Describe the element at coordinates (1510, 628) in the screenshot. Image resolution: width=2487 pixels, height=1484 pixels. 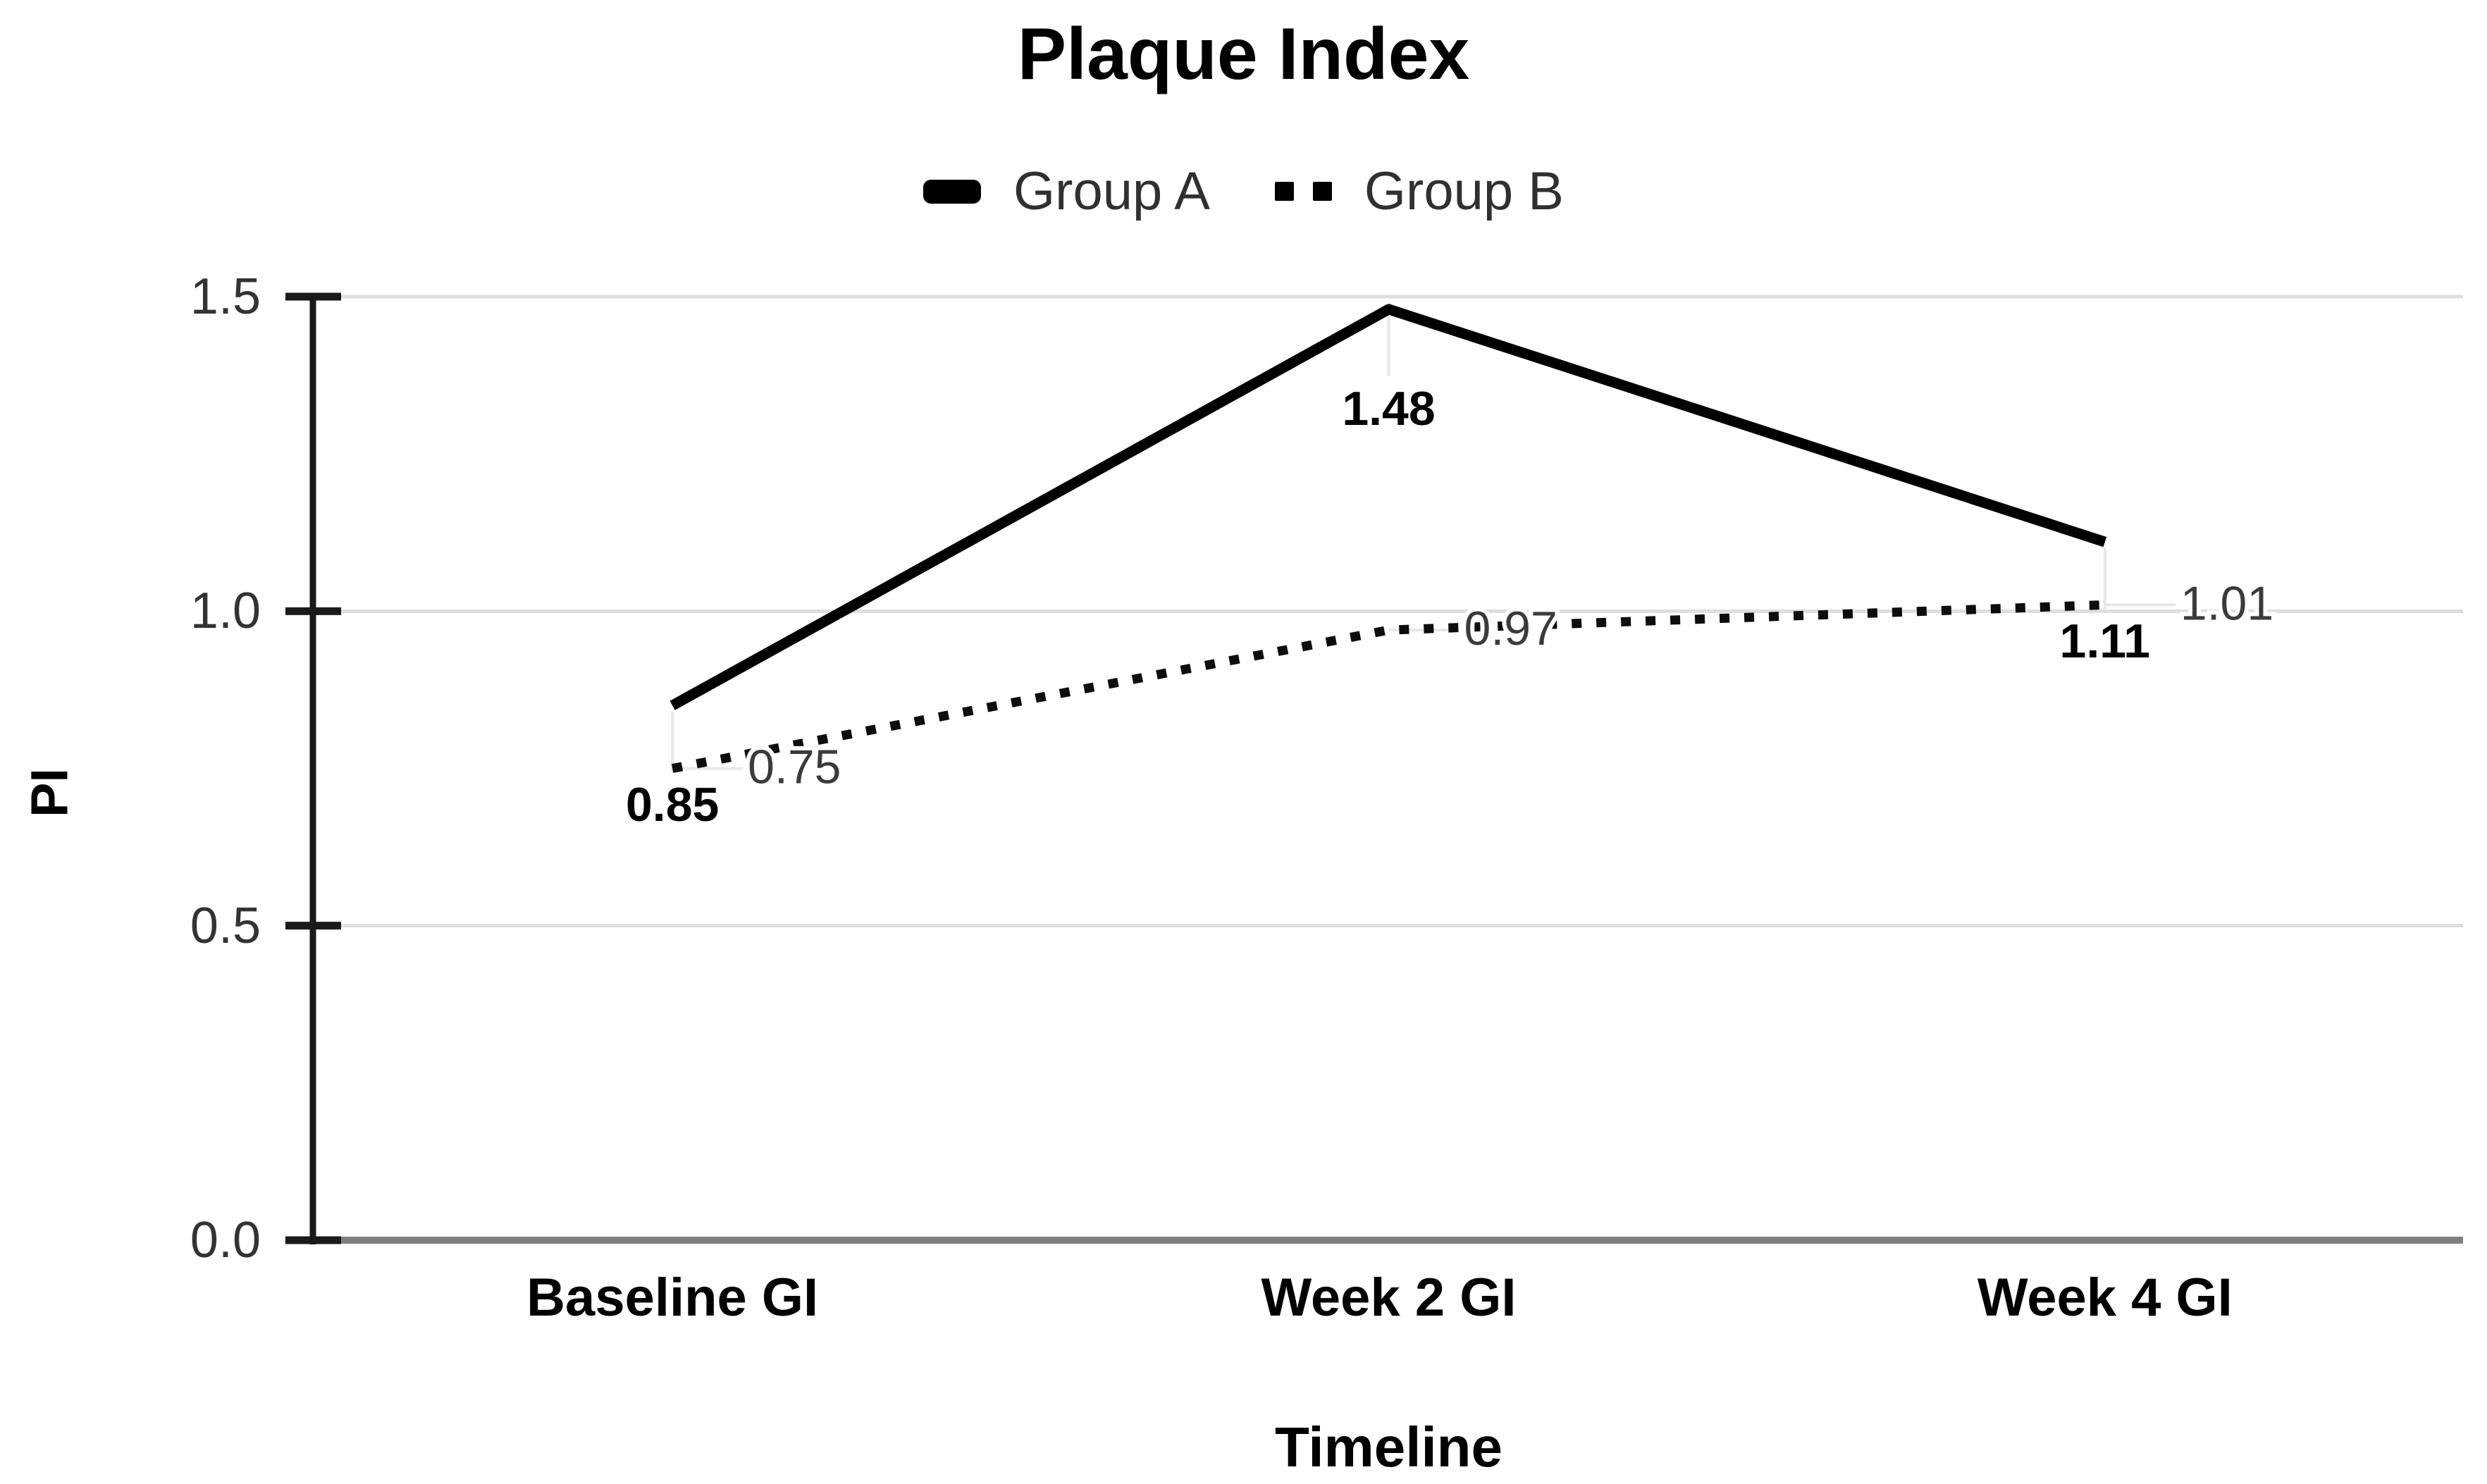
I see `data-label-group-b: 0.97` at that location.